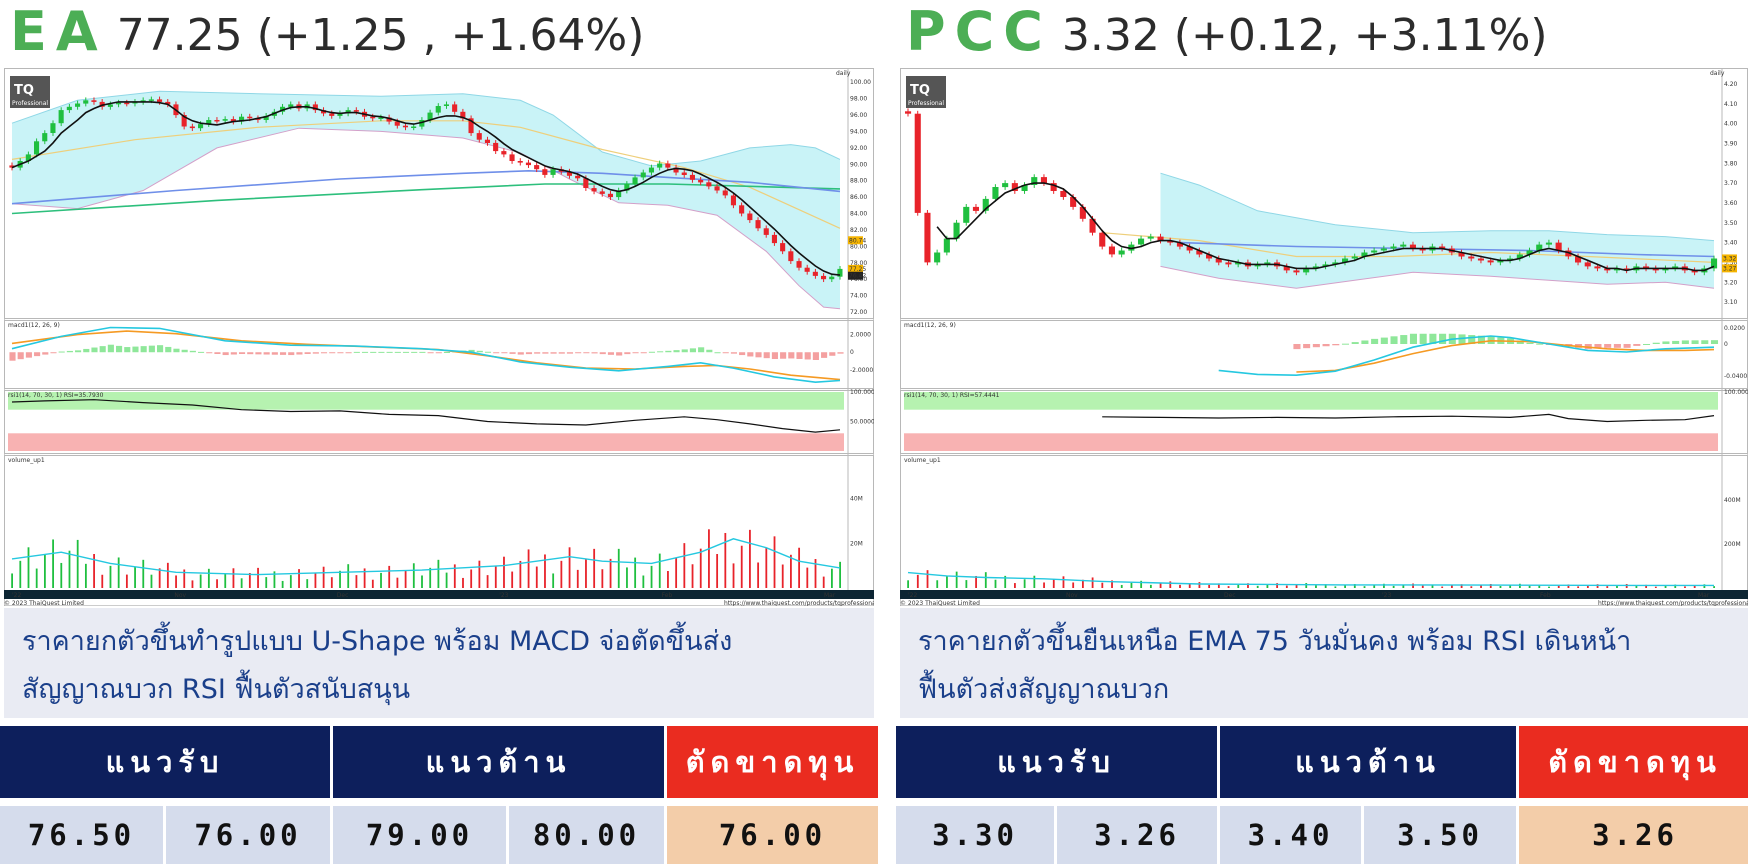 The height and width of the screenshot is (864, 1748). Describe the element at coordinates (1304, 35) in the screenshot. I see `price-change: 3.32 (+0.12, +3.11%)` at that location.